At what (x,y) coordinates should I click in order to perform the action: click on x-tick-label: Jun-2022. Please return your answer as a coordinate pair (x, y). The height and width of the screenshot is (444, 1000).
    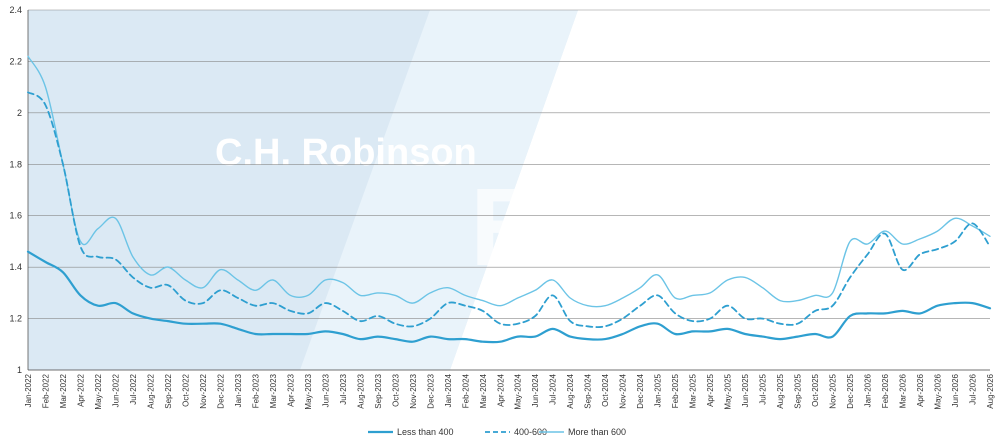
    Looking at the image, I should click on (115, 390).